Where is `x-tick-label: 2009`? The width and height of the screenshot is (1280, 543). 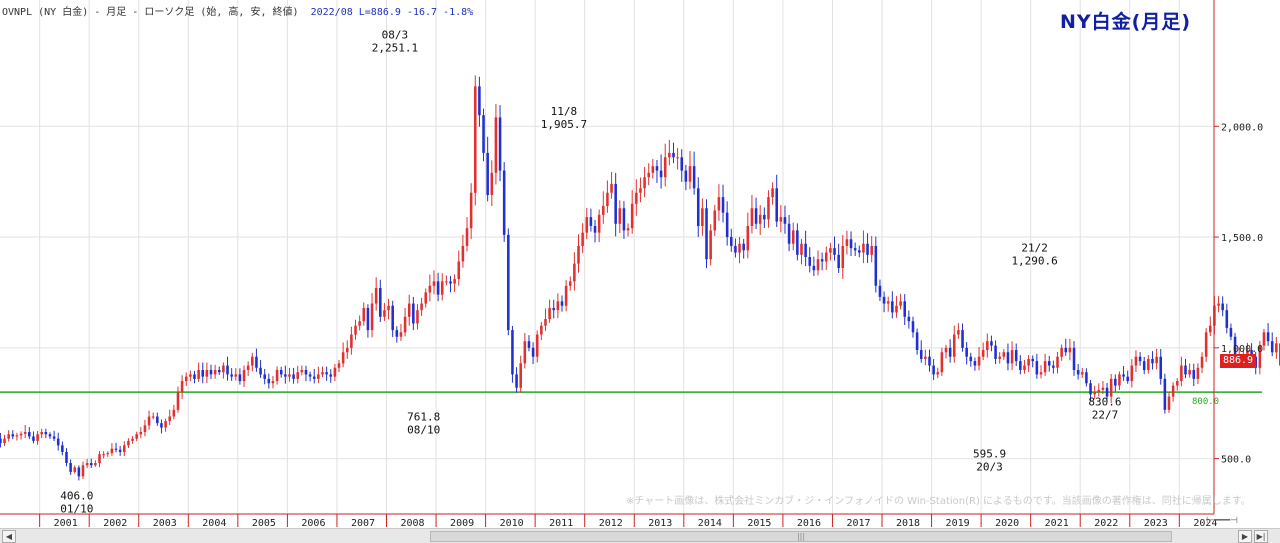
x-tick-label: 2009 is located at coordinates (462, 523).